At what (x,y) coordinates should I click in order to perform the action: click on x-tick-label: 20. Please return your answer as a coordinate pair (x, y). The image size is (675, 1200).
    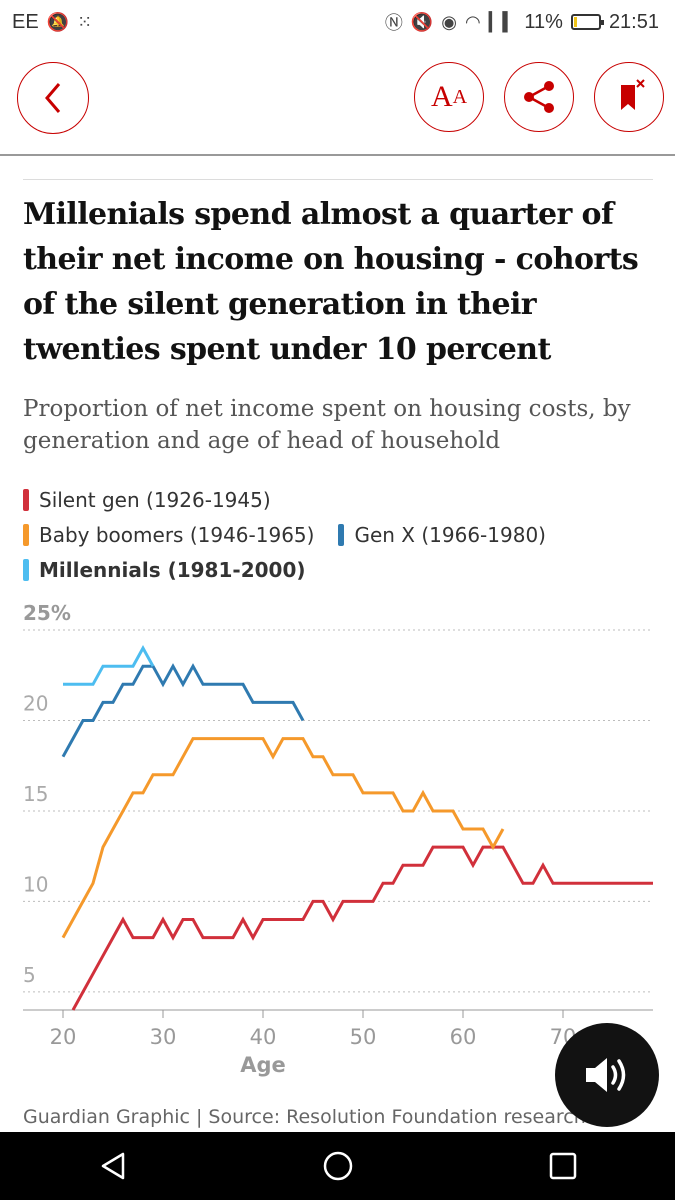
    Looking at the image, I should click on (63, 1037).